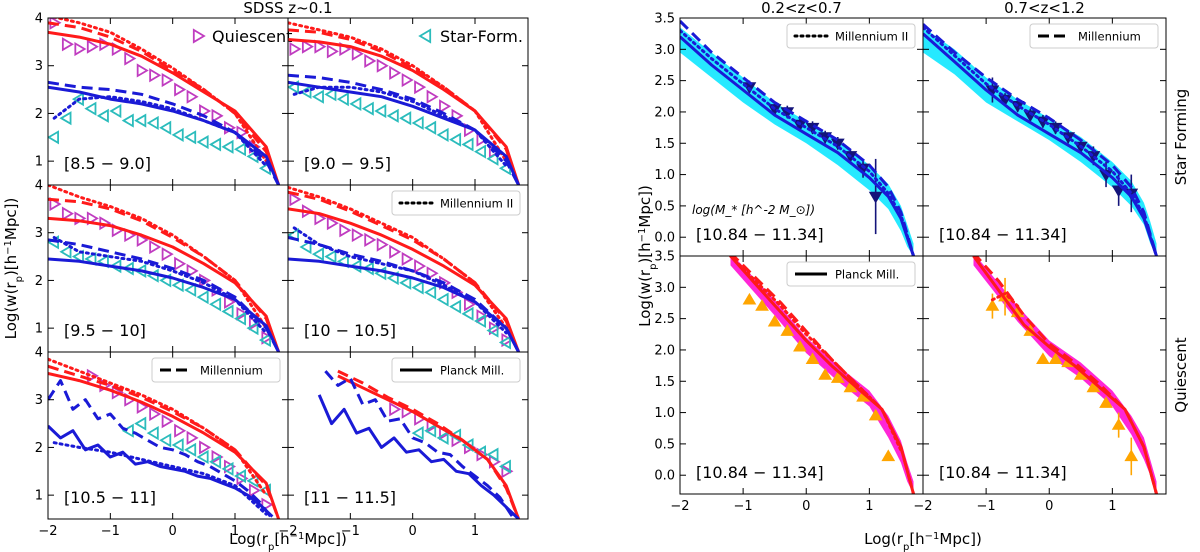  What do you see at coordinates (39, 114) in the screenshot?
I see `y-tick-label: 2` at bounding box center [39, 114].